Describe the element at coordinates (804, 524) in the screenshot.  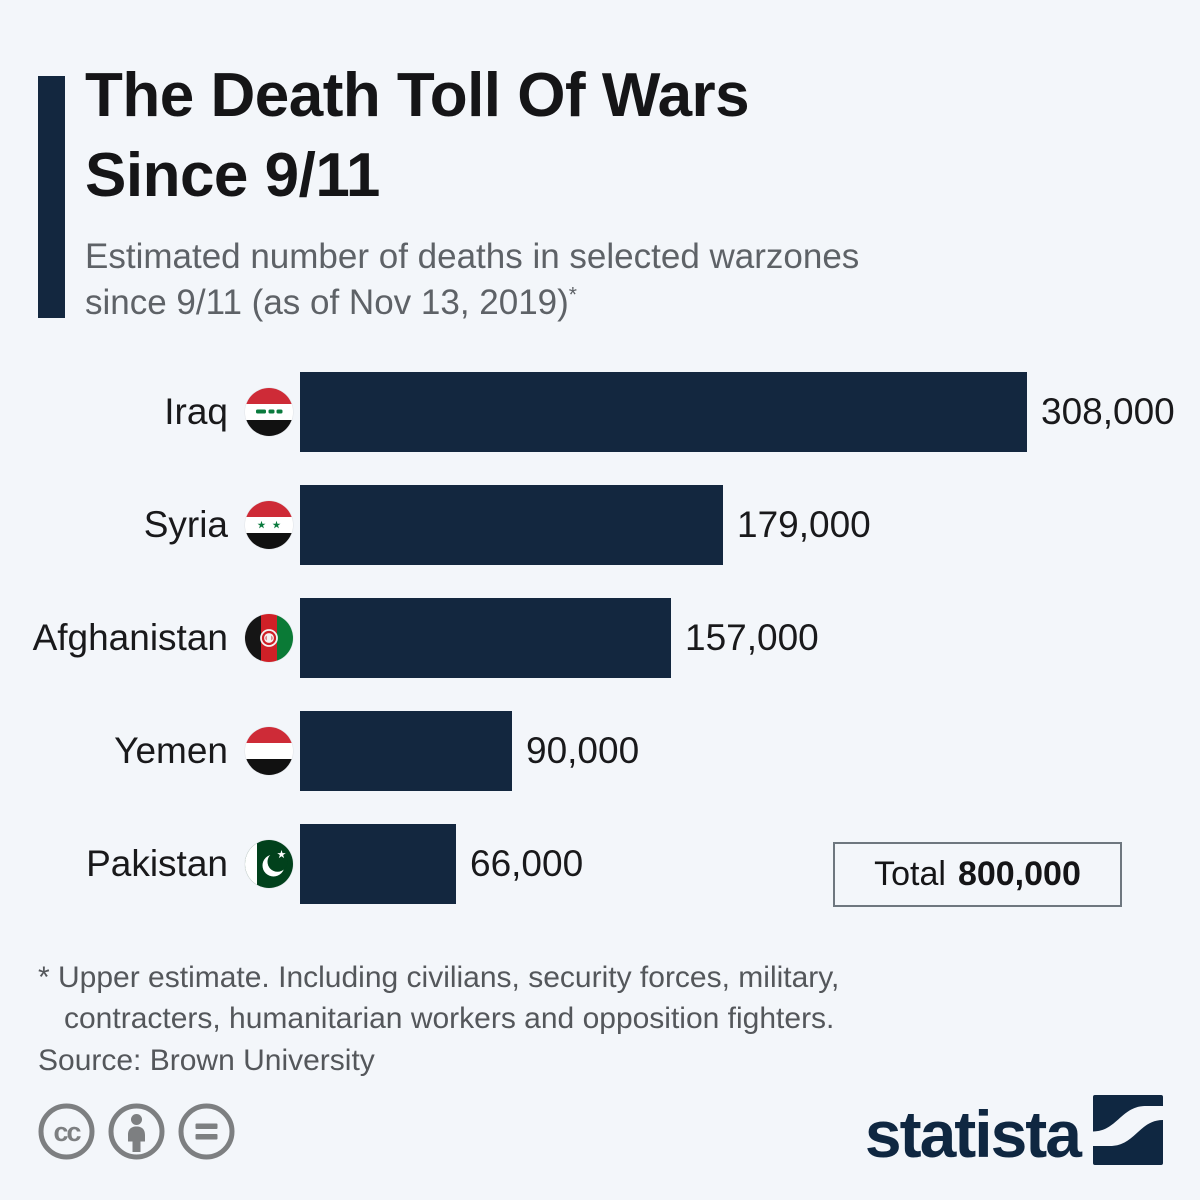
I see `value-label: 179,000` at that location.